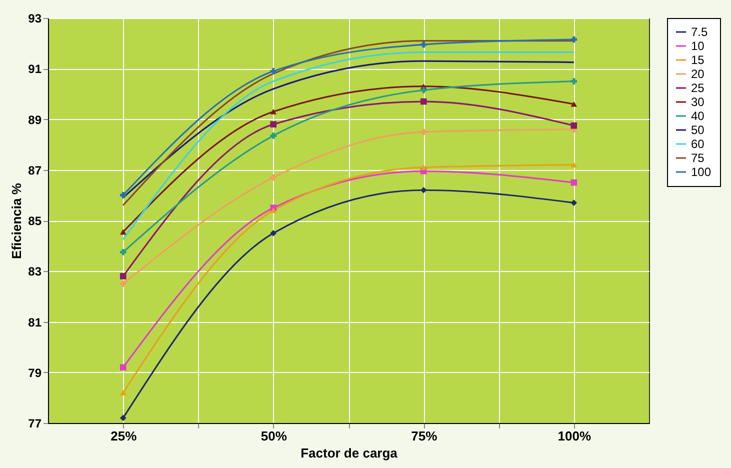  What do you see at coordinates (35, 373) in the screenshot?
I see `y-tick-label: 79` at bounding box center [35, 373].